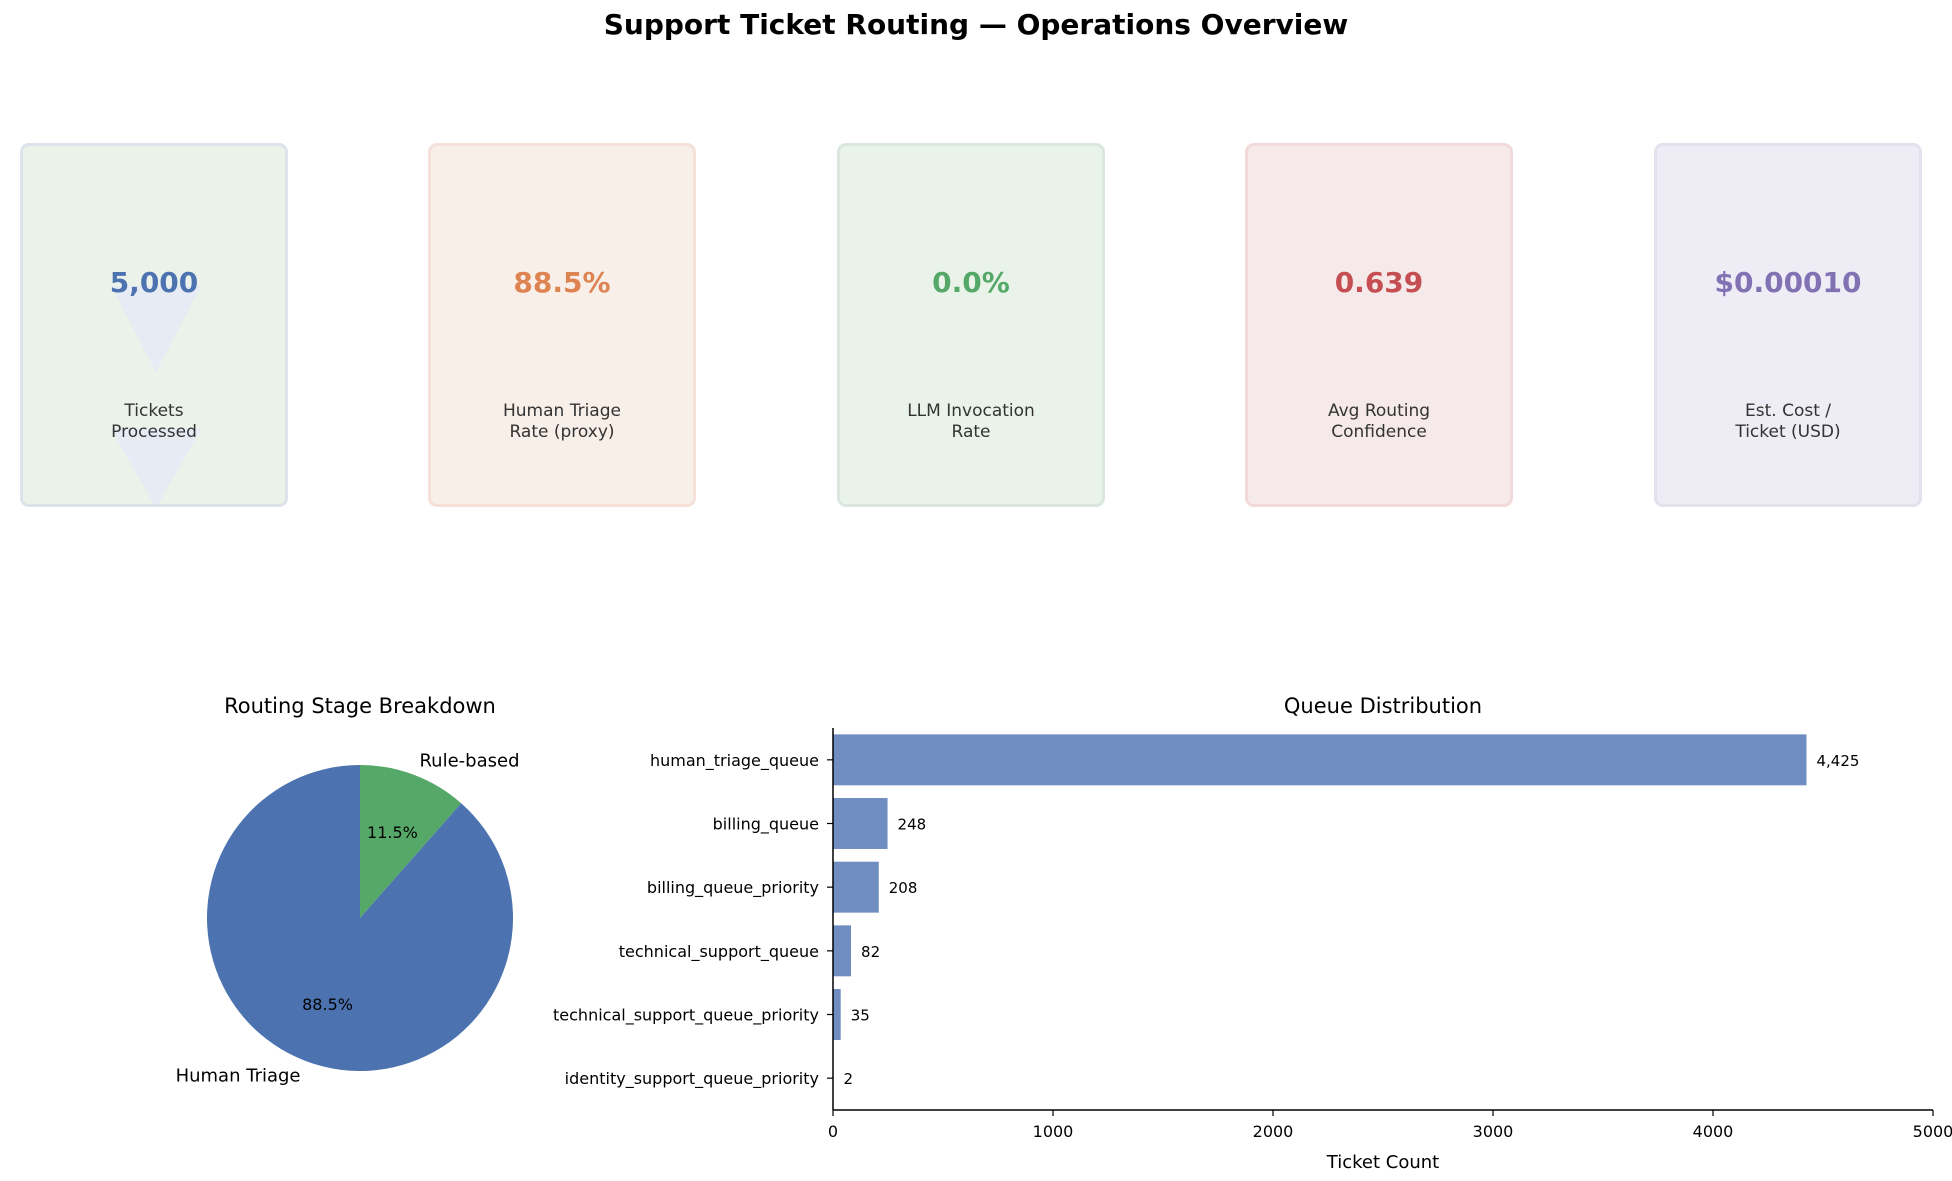 Image resolution: width=1952 pixels, height=1181 pixels. I want to click on kpi-value: 0.0%, so click(971, 282).